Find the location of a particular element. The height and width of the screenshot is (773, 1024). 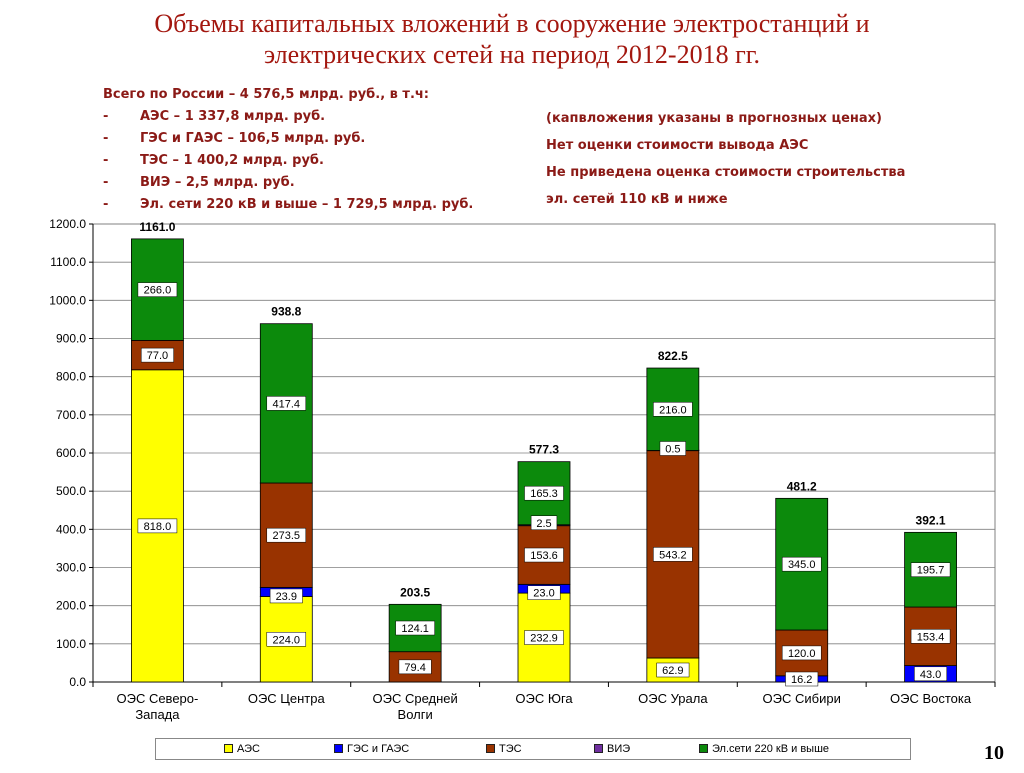

data-label: 23.0 is located at coordinates (543, 594).